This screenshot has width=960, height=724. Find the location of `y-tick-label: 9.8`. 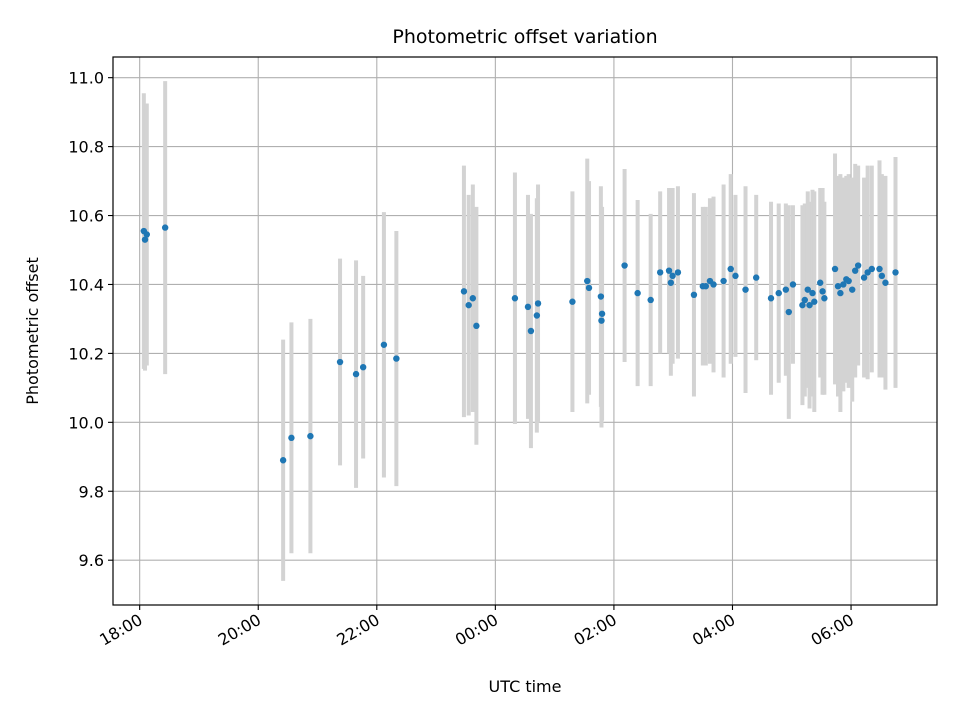

y-tick-label: 9.8 is located at coordinates (91, 491).